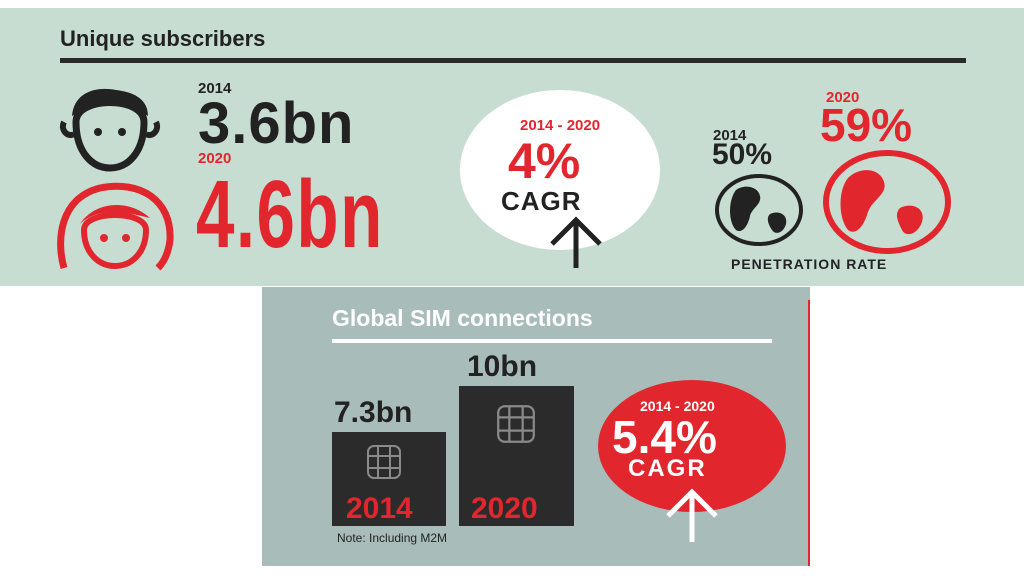 Image resolution: width=1024 pixels, height=576 pixels. Describe the element at coordinates (887, 202) in the screenshot. I see `globe-2020-icon` at that location.